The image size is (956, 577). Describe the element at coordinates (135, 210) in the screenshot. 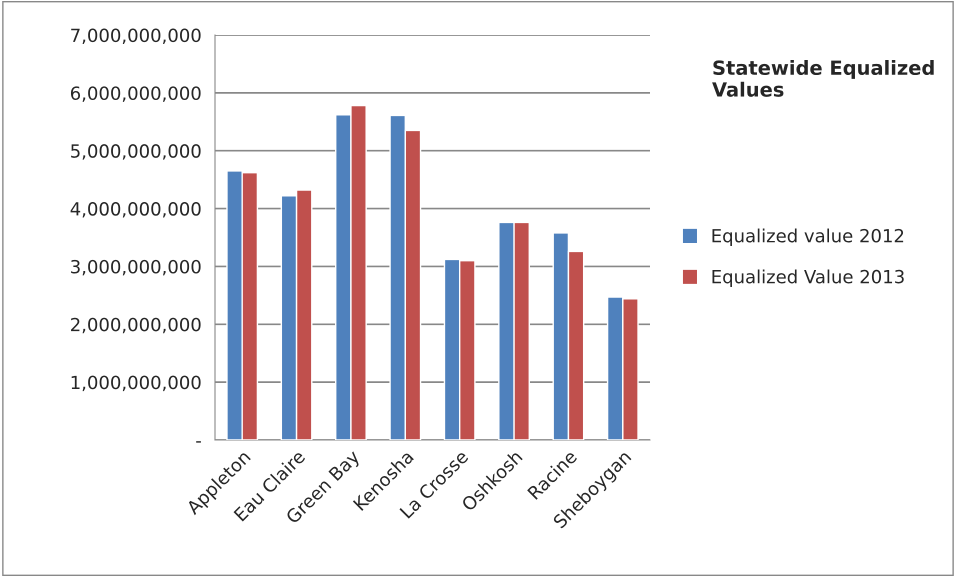

I see `y-tick-label: 4,000,000,000` at that location.